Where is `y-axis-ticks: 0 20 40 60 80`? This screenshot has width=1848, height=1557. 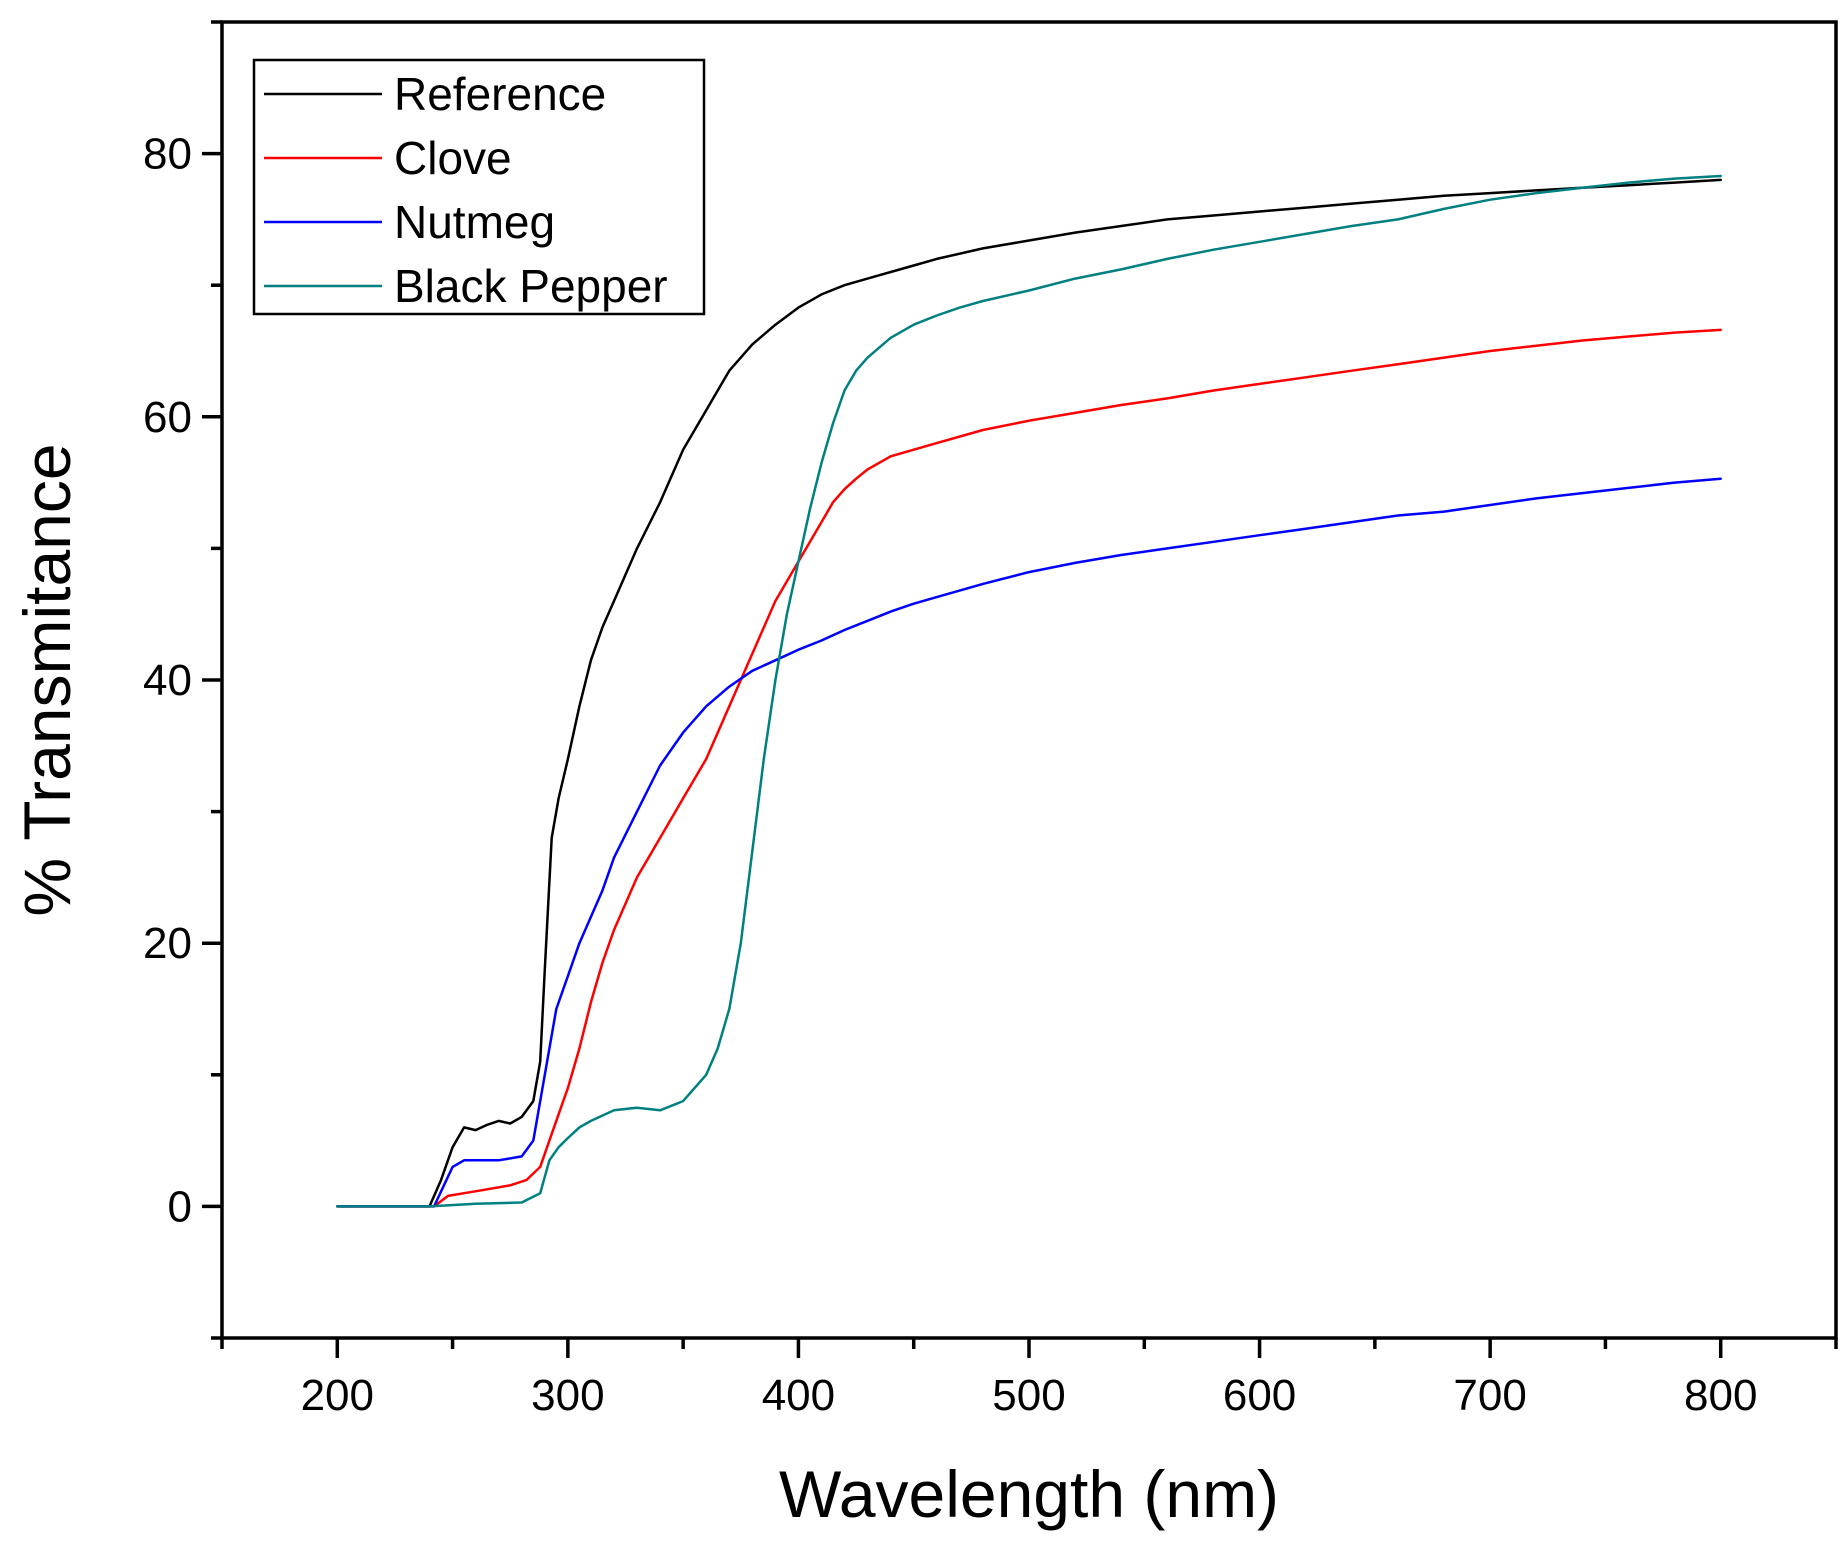 y-axis-ticks: 0 20 40 60 80 is located at coordinates (182, 680).